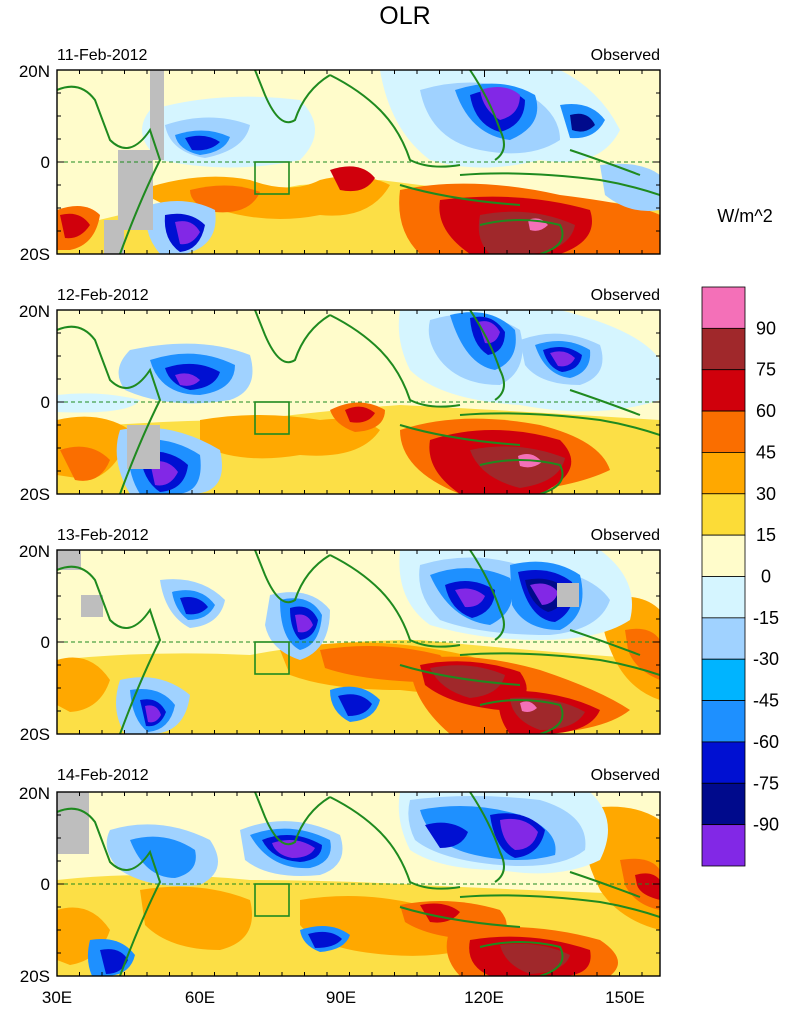 This screenshot has width=791, height=1018. What do you see at coordinates (102, 55) in the screenshot?
I see `panel-1-date: 11-Feb-2012` at bounding box center [102, 55].